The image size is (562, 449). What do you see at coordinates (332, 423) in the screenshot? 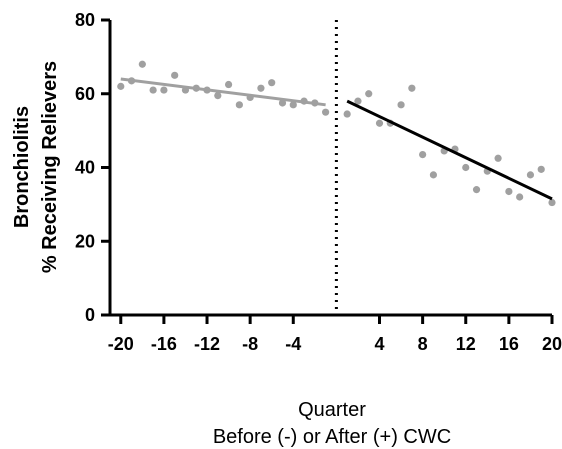
I see `x-axis-title: Quarter Before (-) or After (+) CWC` at bounding box center [332, 423].